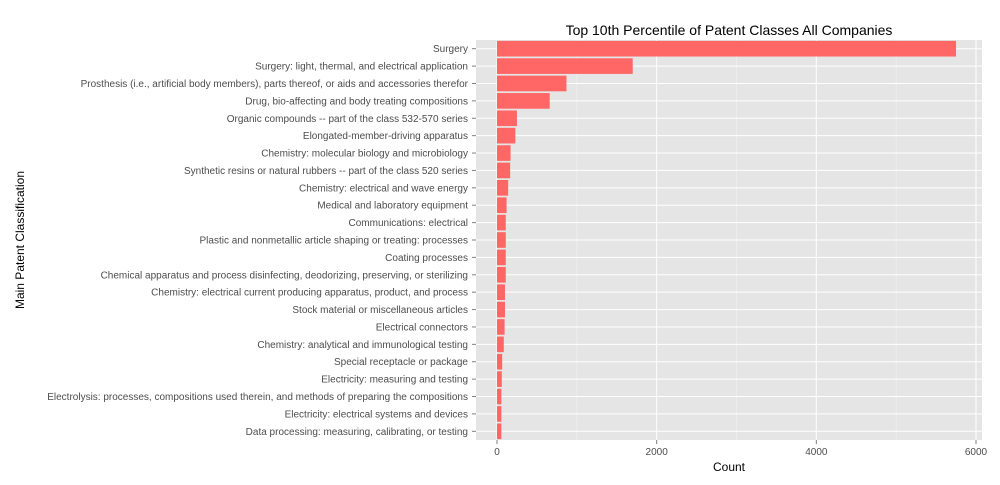  I want to click on category-label: Stock material or miscellaneous articles, so click(380, 310).